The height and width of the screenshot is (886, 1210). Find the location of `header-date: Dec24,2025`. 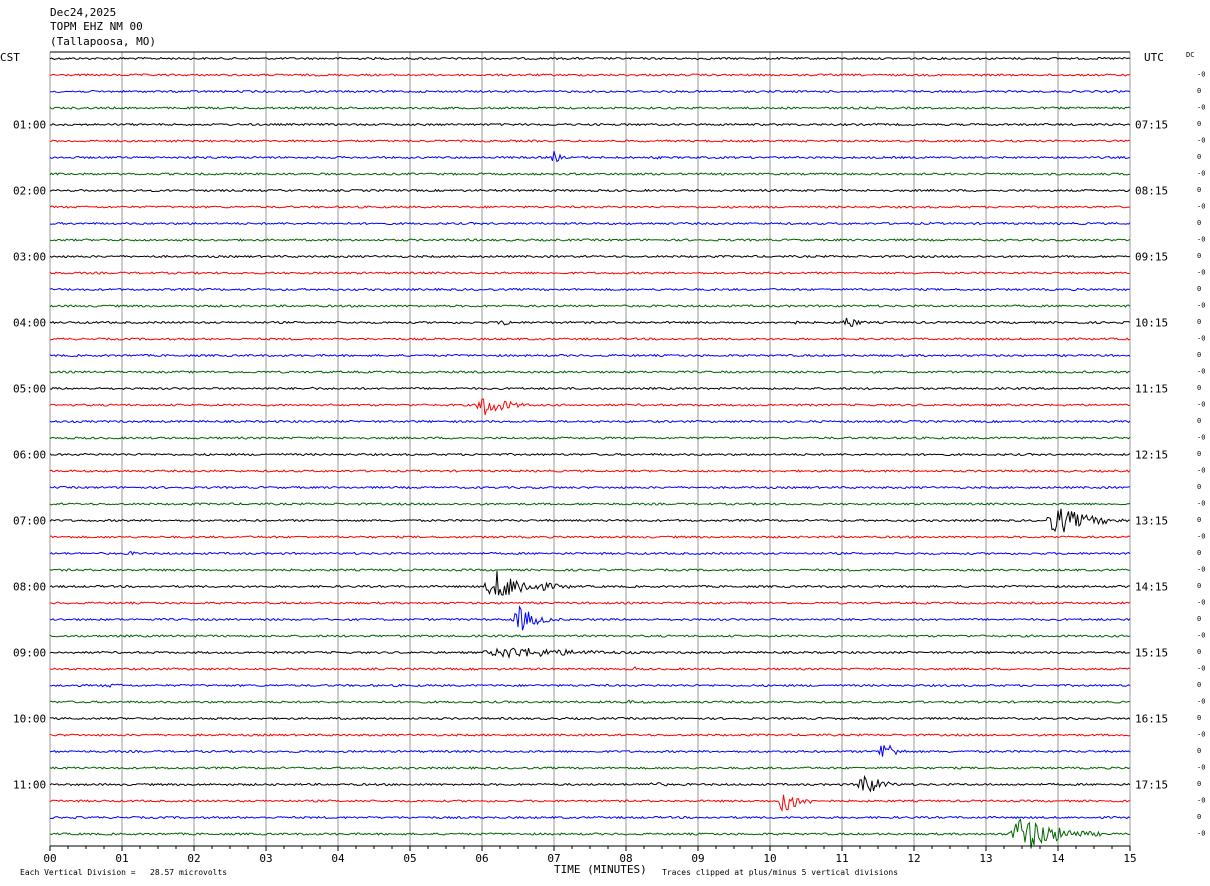

header-date: Dec24,2025 is located at coordinates (83, 12).